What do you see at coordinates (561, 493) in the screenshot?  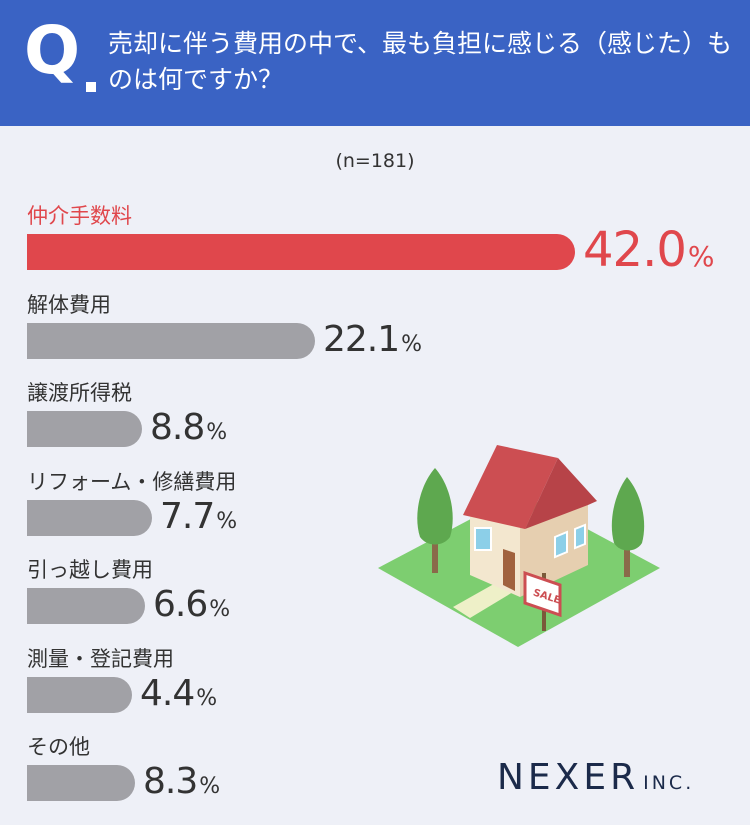 I see `roof-side` at bounding box center [561, 493].